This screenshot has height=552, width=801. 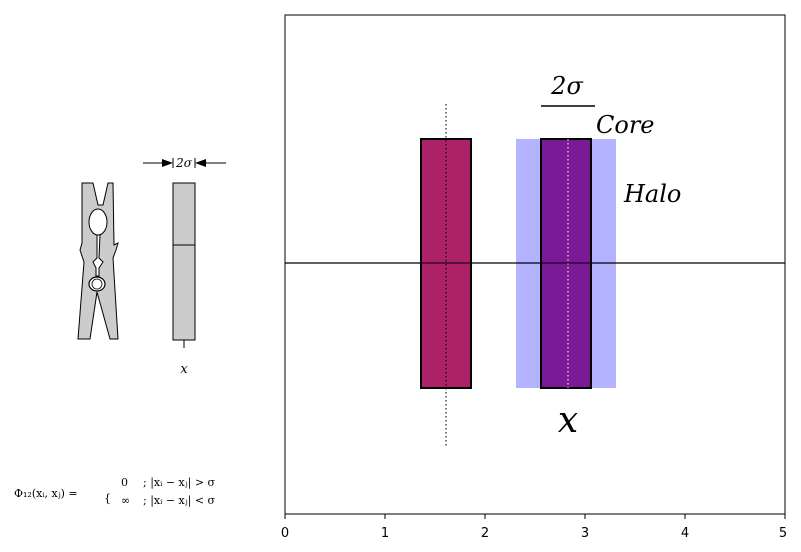 I want to click on clothespin-slot, so click(x=98, y=255).